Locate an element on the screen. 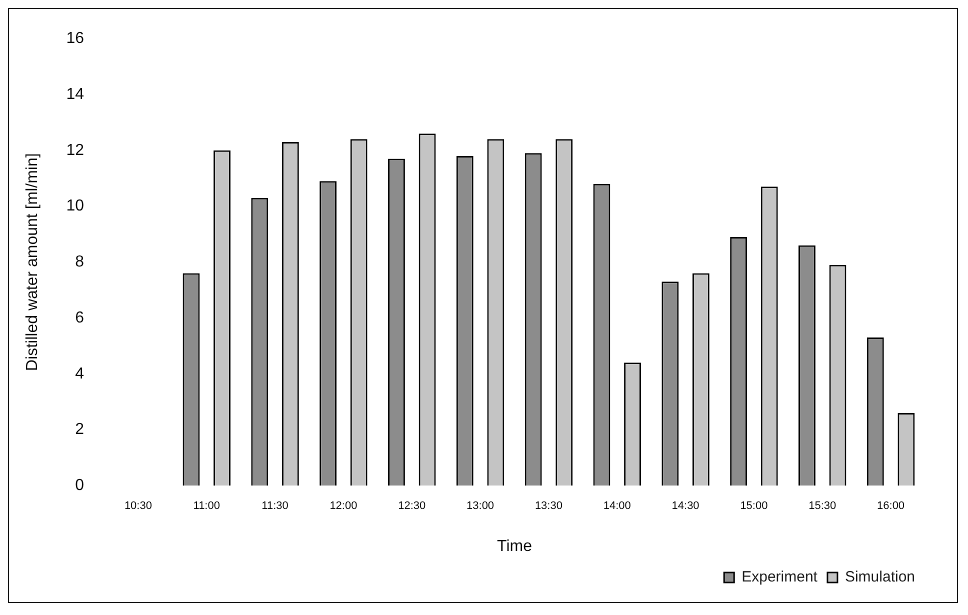  legend-label: Experiment is located at coordinates (780, 577).